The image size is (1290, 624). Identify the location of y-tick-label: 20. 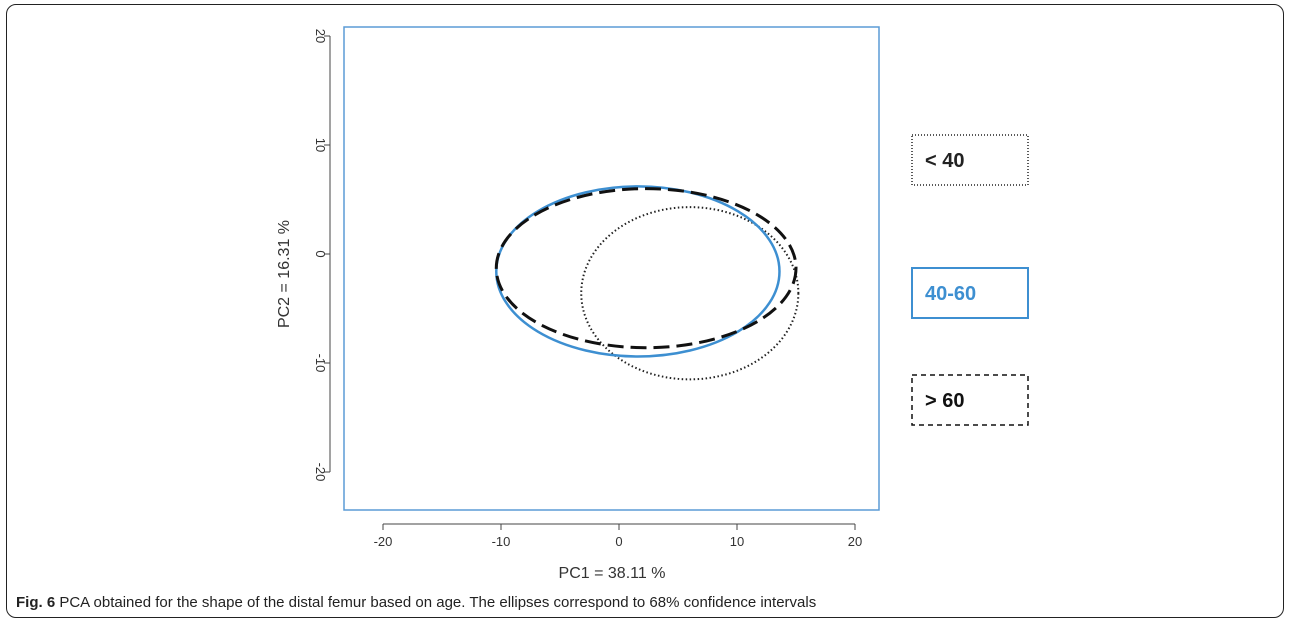
(320, 36).